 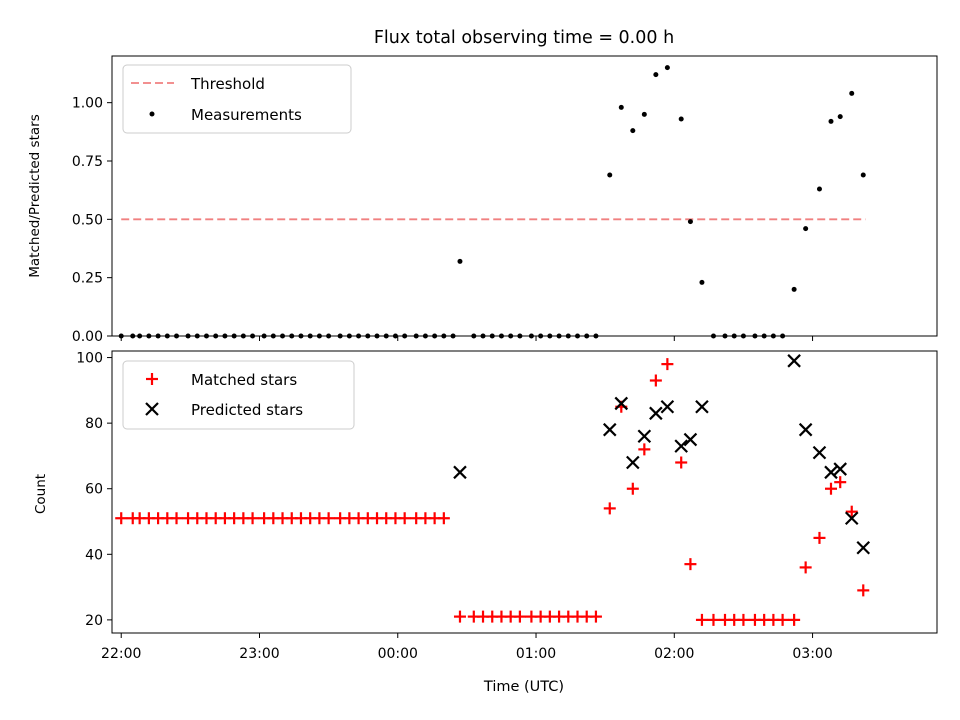 I want to click on legend-predicted-label: Predicted stars, so click(x=247, y=410).